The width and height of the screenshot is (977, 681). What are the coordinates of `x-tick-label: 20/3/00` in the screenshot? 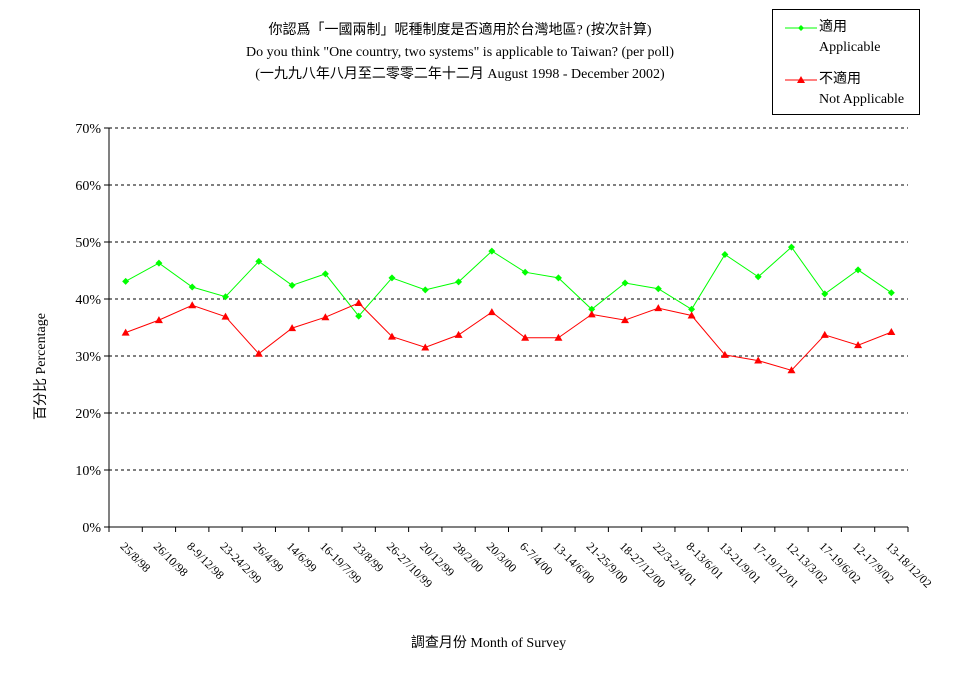 It's located at (502, 557).